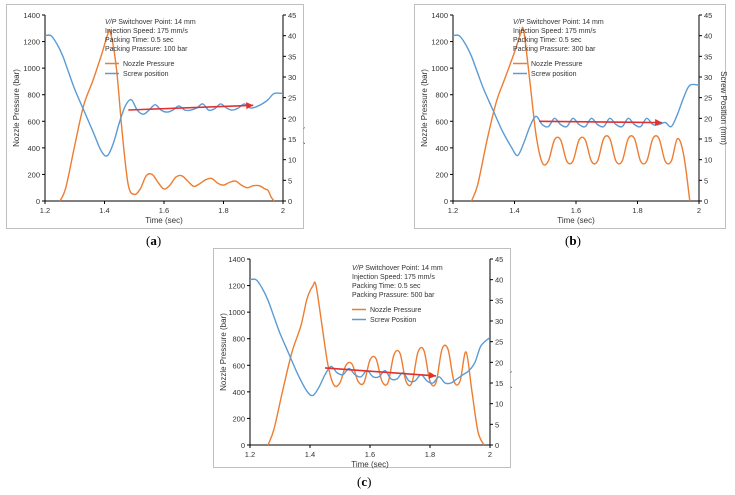 The width and height of the screenshot is (735, 495). What do you see at coordinates (499, 280) in the screenshot?
I see `y2-tick-label: 40` at bounding box center [499, 280].